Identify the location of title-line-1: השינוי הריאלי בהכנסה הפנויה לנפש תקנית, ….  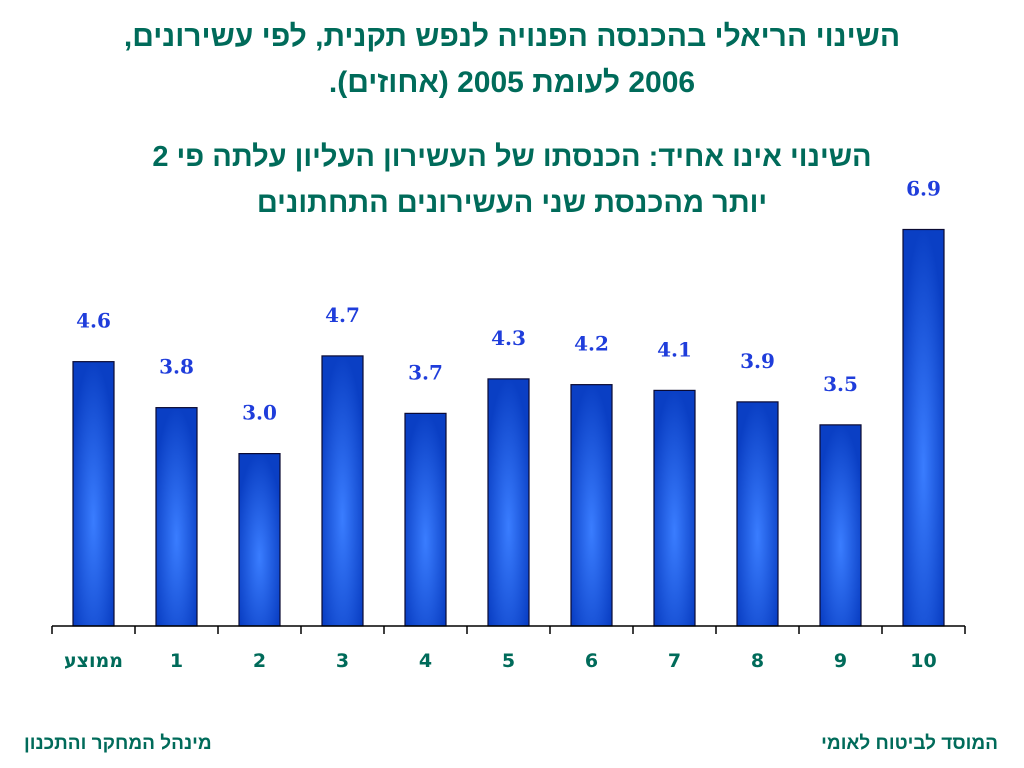
(512, 36).